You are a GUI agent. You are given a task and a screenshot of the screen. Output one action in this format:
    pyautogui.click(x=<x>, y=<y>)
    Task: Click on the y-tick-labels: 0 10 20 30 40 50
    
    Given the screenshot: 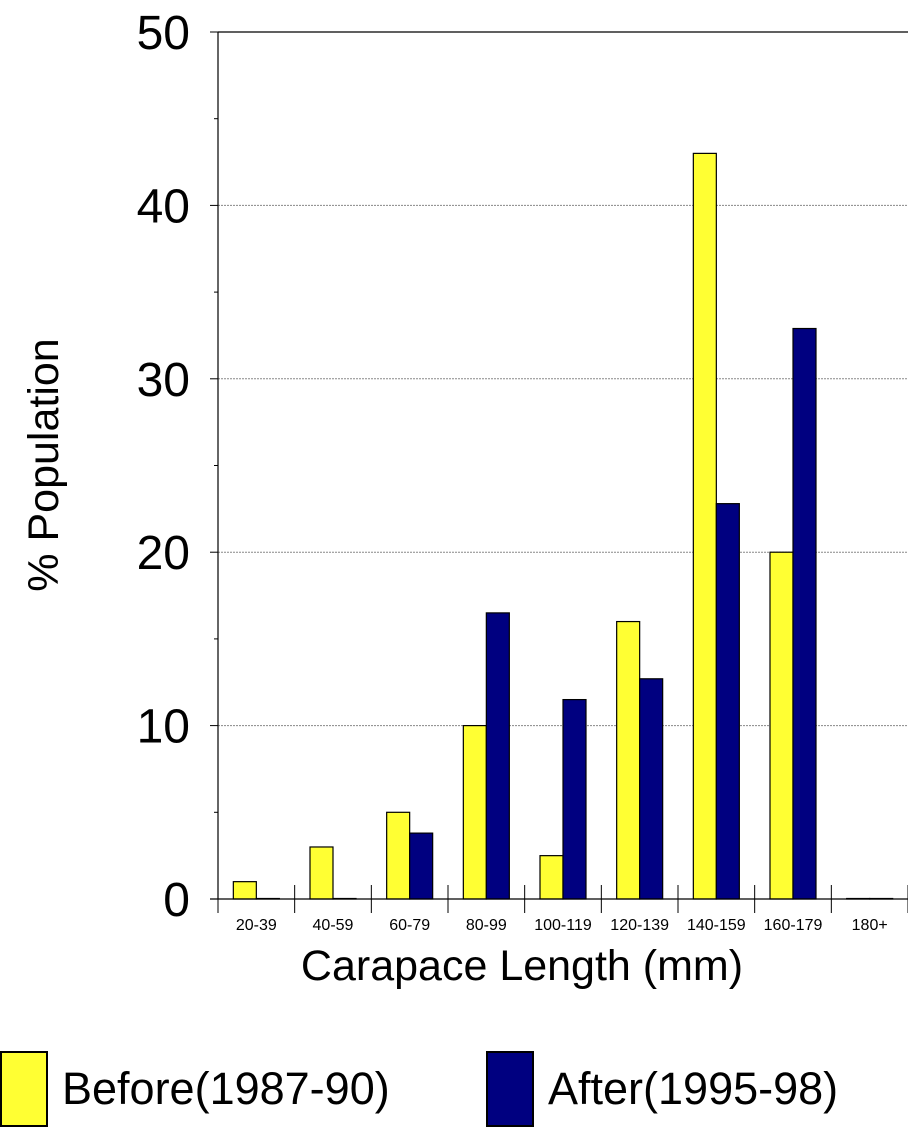 What is the action you would take?
    pyautogui.click(x=163, y=467)
    